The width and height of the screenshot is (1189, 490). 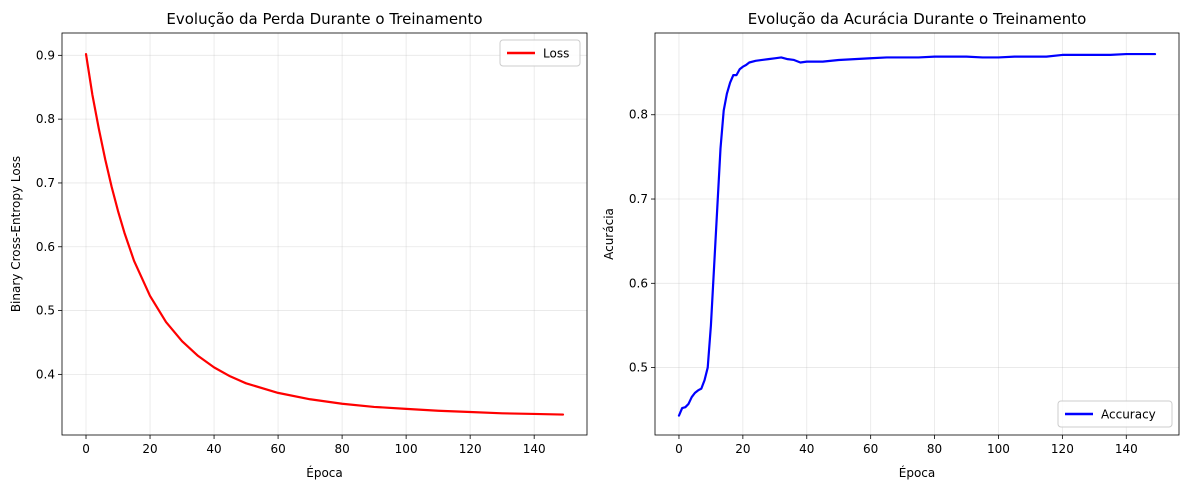 What do you see at coordinates (213, 449) in the screenshot?
I see `loss-x-tick-label: 40` at bounding box center [213, 449].